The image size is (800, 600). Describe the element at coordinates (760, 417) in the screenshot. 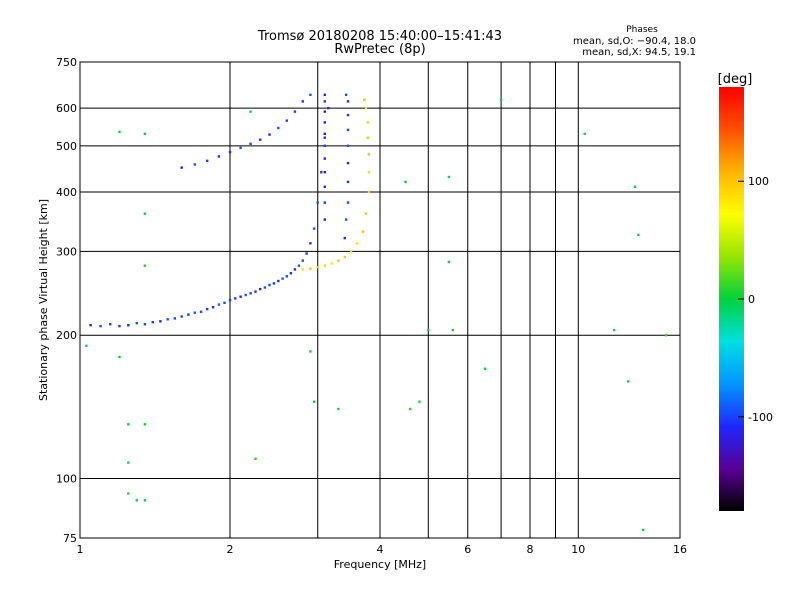

I see `colorbar-tick-label: -100` at that location.